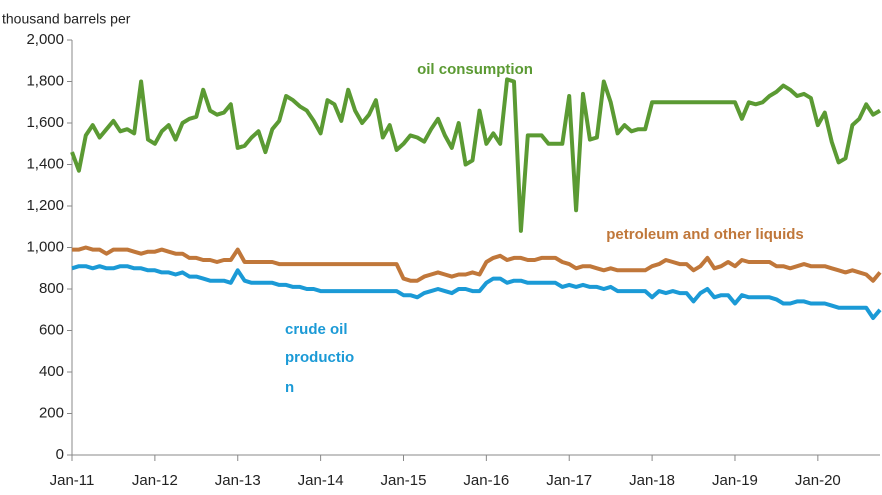 The height and width of the screenshot is (495, 882). Describe the element at coordinates (319, 357) in the screenshot. I see `series-annotation: productio` at that location.